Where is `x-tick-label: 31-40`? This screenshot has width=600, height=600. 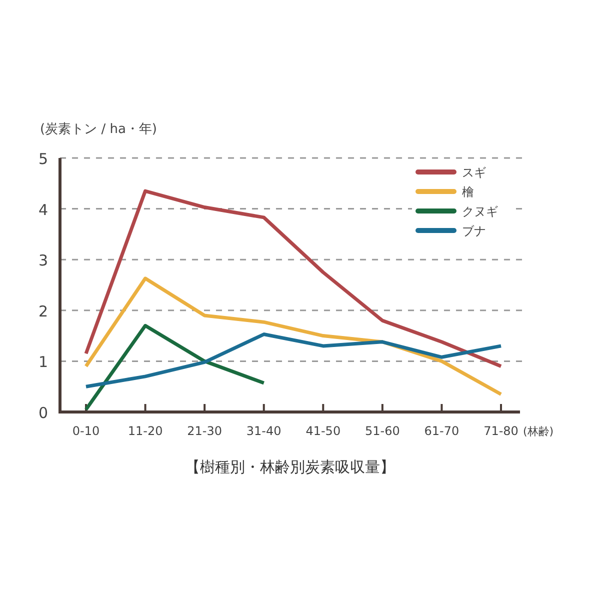
x-tick-label: 31-40 is located at coordinates (264, 431).